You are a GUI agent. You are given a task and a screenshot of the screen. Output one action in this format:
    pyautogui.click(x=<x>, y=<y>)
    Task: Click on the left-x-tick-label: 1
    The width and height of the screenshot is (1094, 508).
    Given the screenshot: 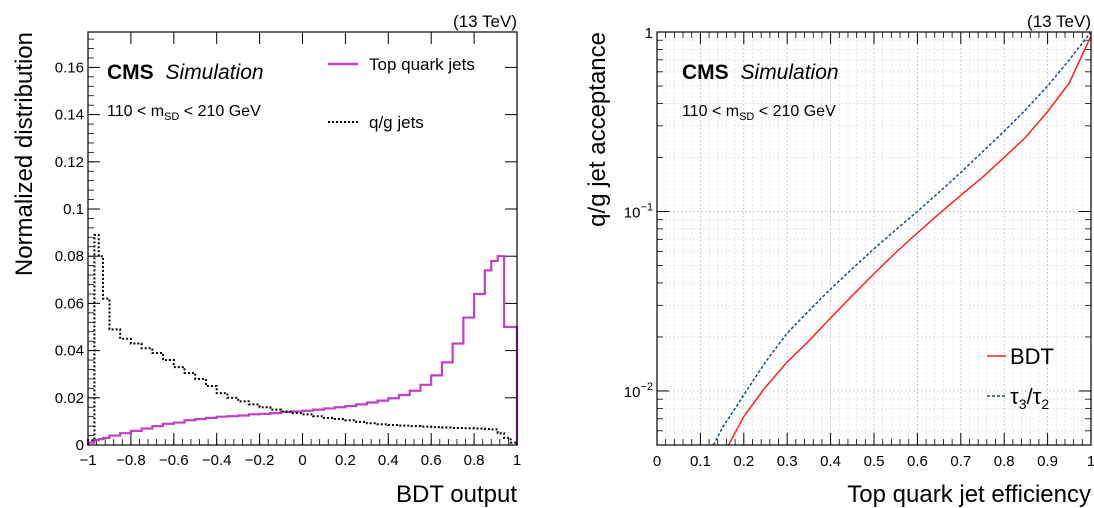 What is the action you would take?
    pyautogui.click(x=517, y=460)
    